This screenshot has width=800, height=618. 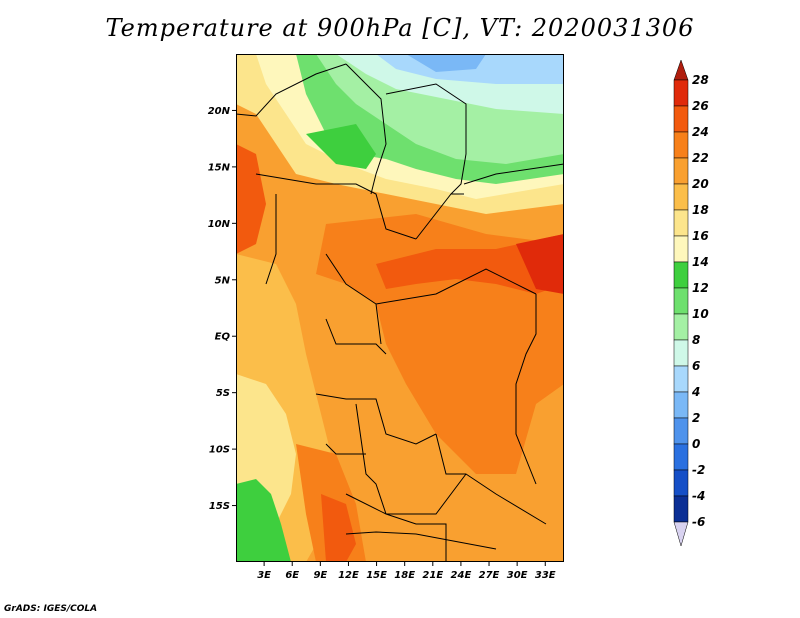 I want to click on colorbar-label: 8, so click(x=696, y=340).